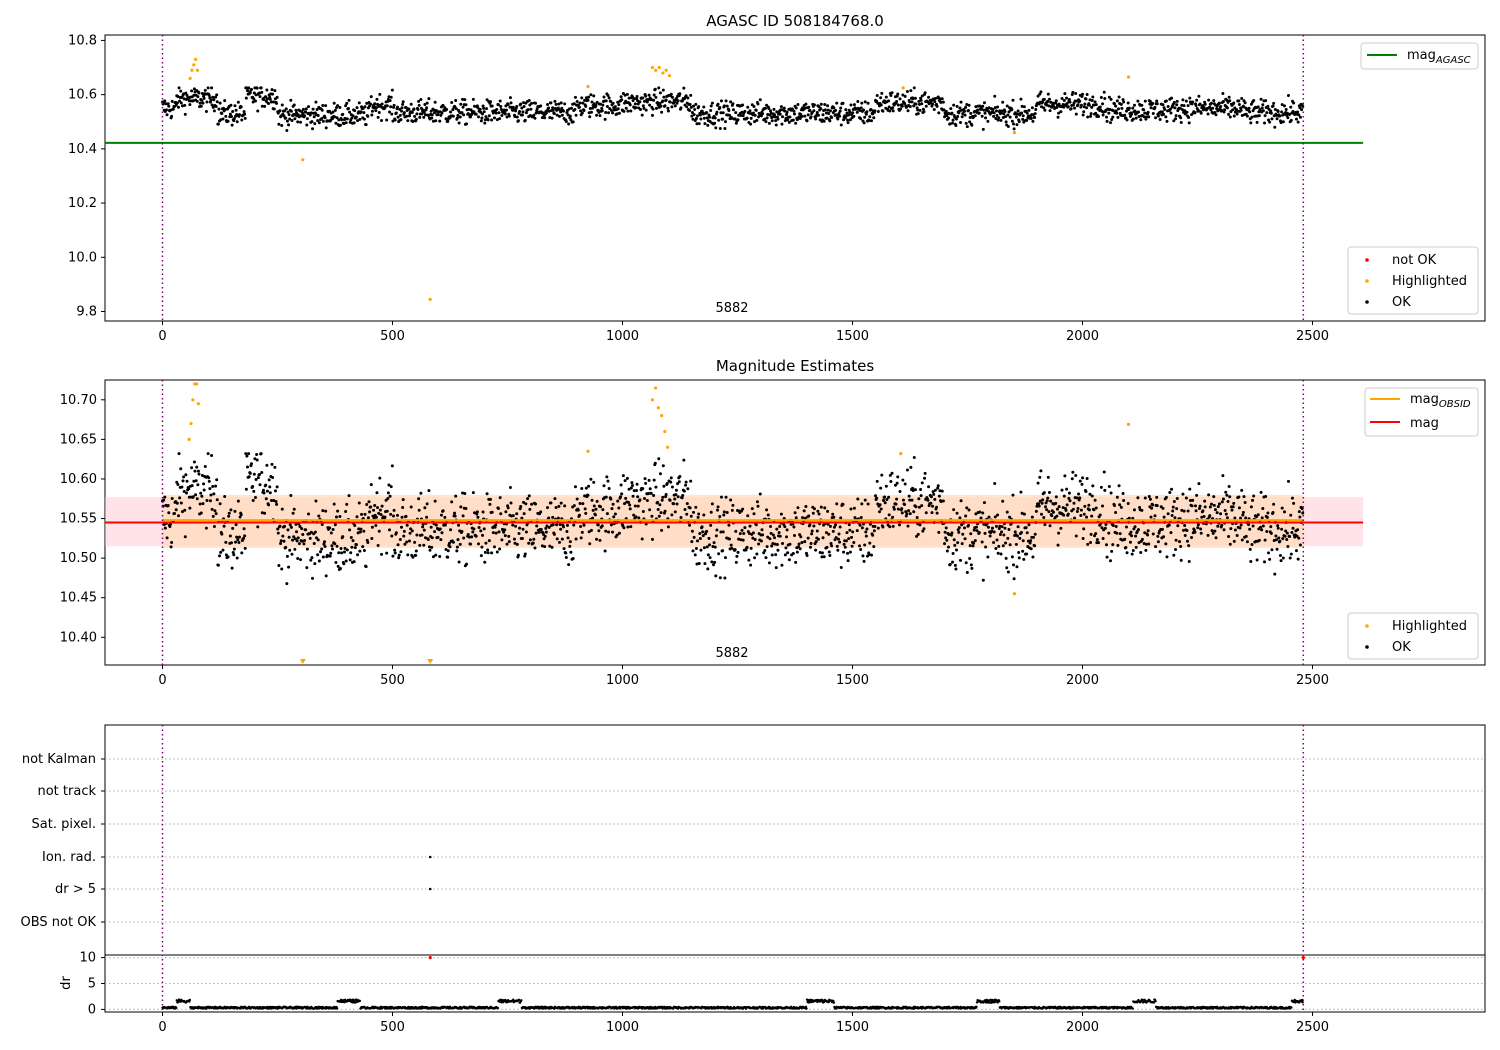 The width and height of the screenshot is (1500, 1050). What do you see at coordinates (1290, 114) in the screenshot?
I see `ok-point-1976` at bounding box center [1290, 114].